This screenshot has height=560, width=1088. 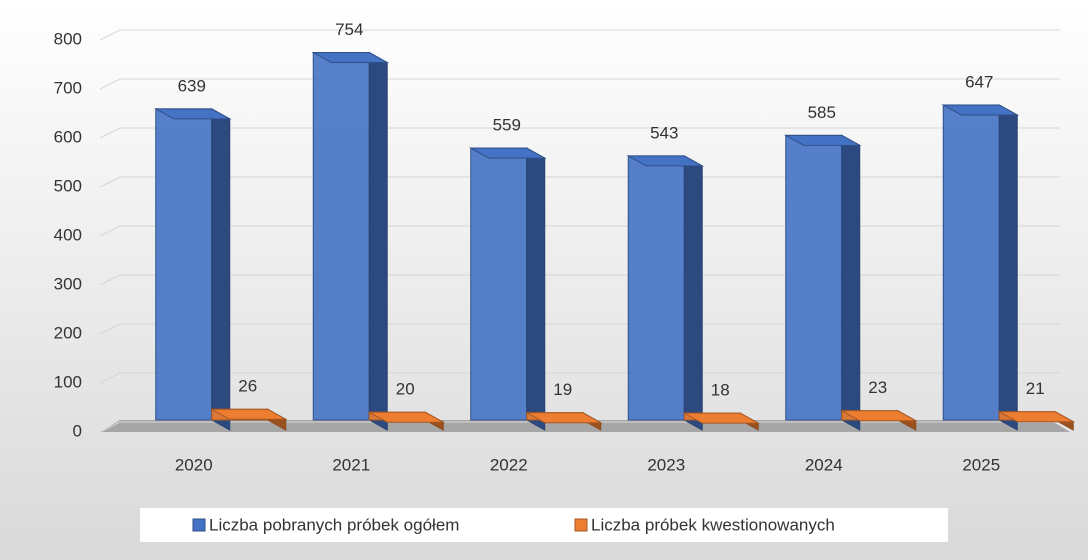 What do you see at coordinates (981, 464) in the screenshot?
I see `x-tick-label: 2025` at bounding box center [981, 464].